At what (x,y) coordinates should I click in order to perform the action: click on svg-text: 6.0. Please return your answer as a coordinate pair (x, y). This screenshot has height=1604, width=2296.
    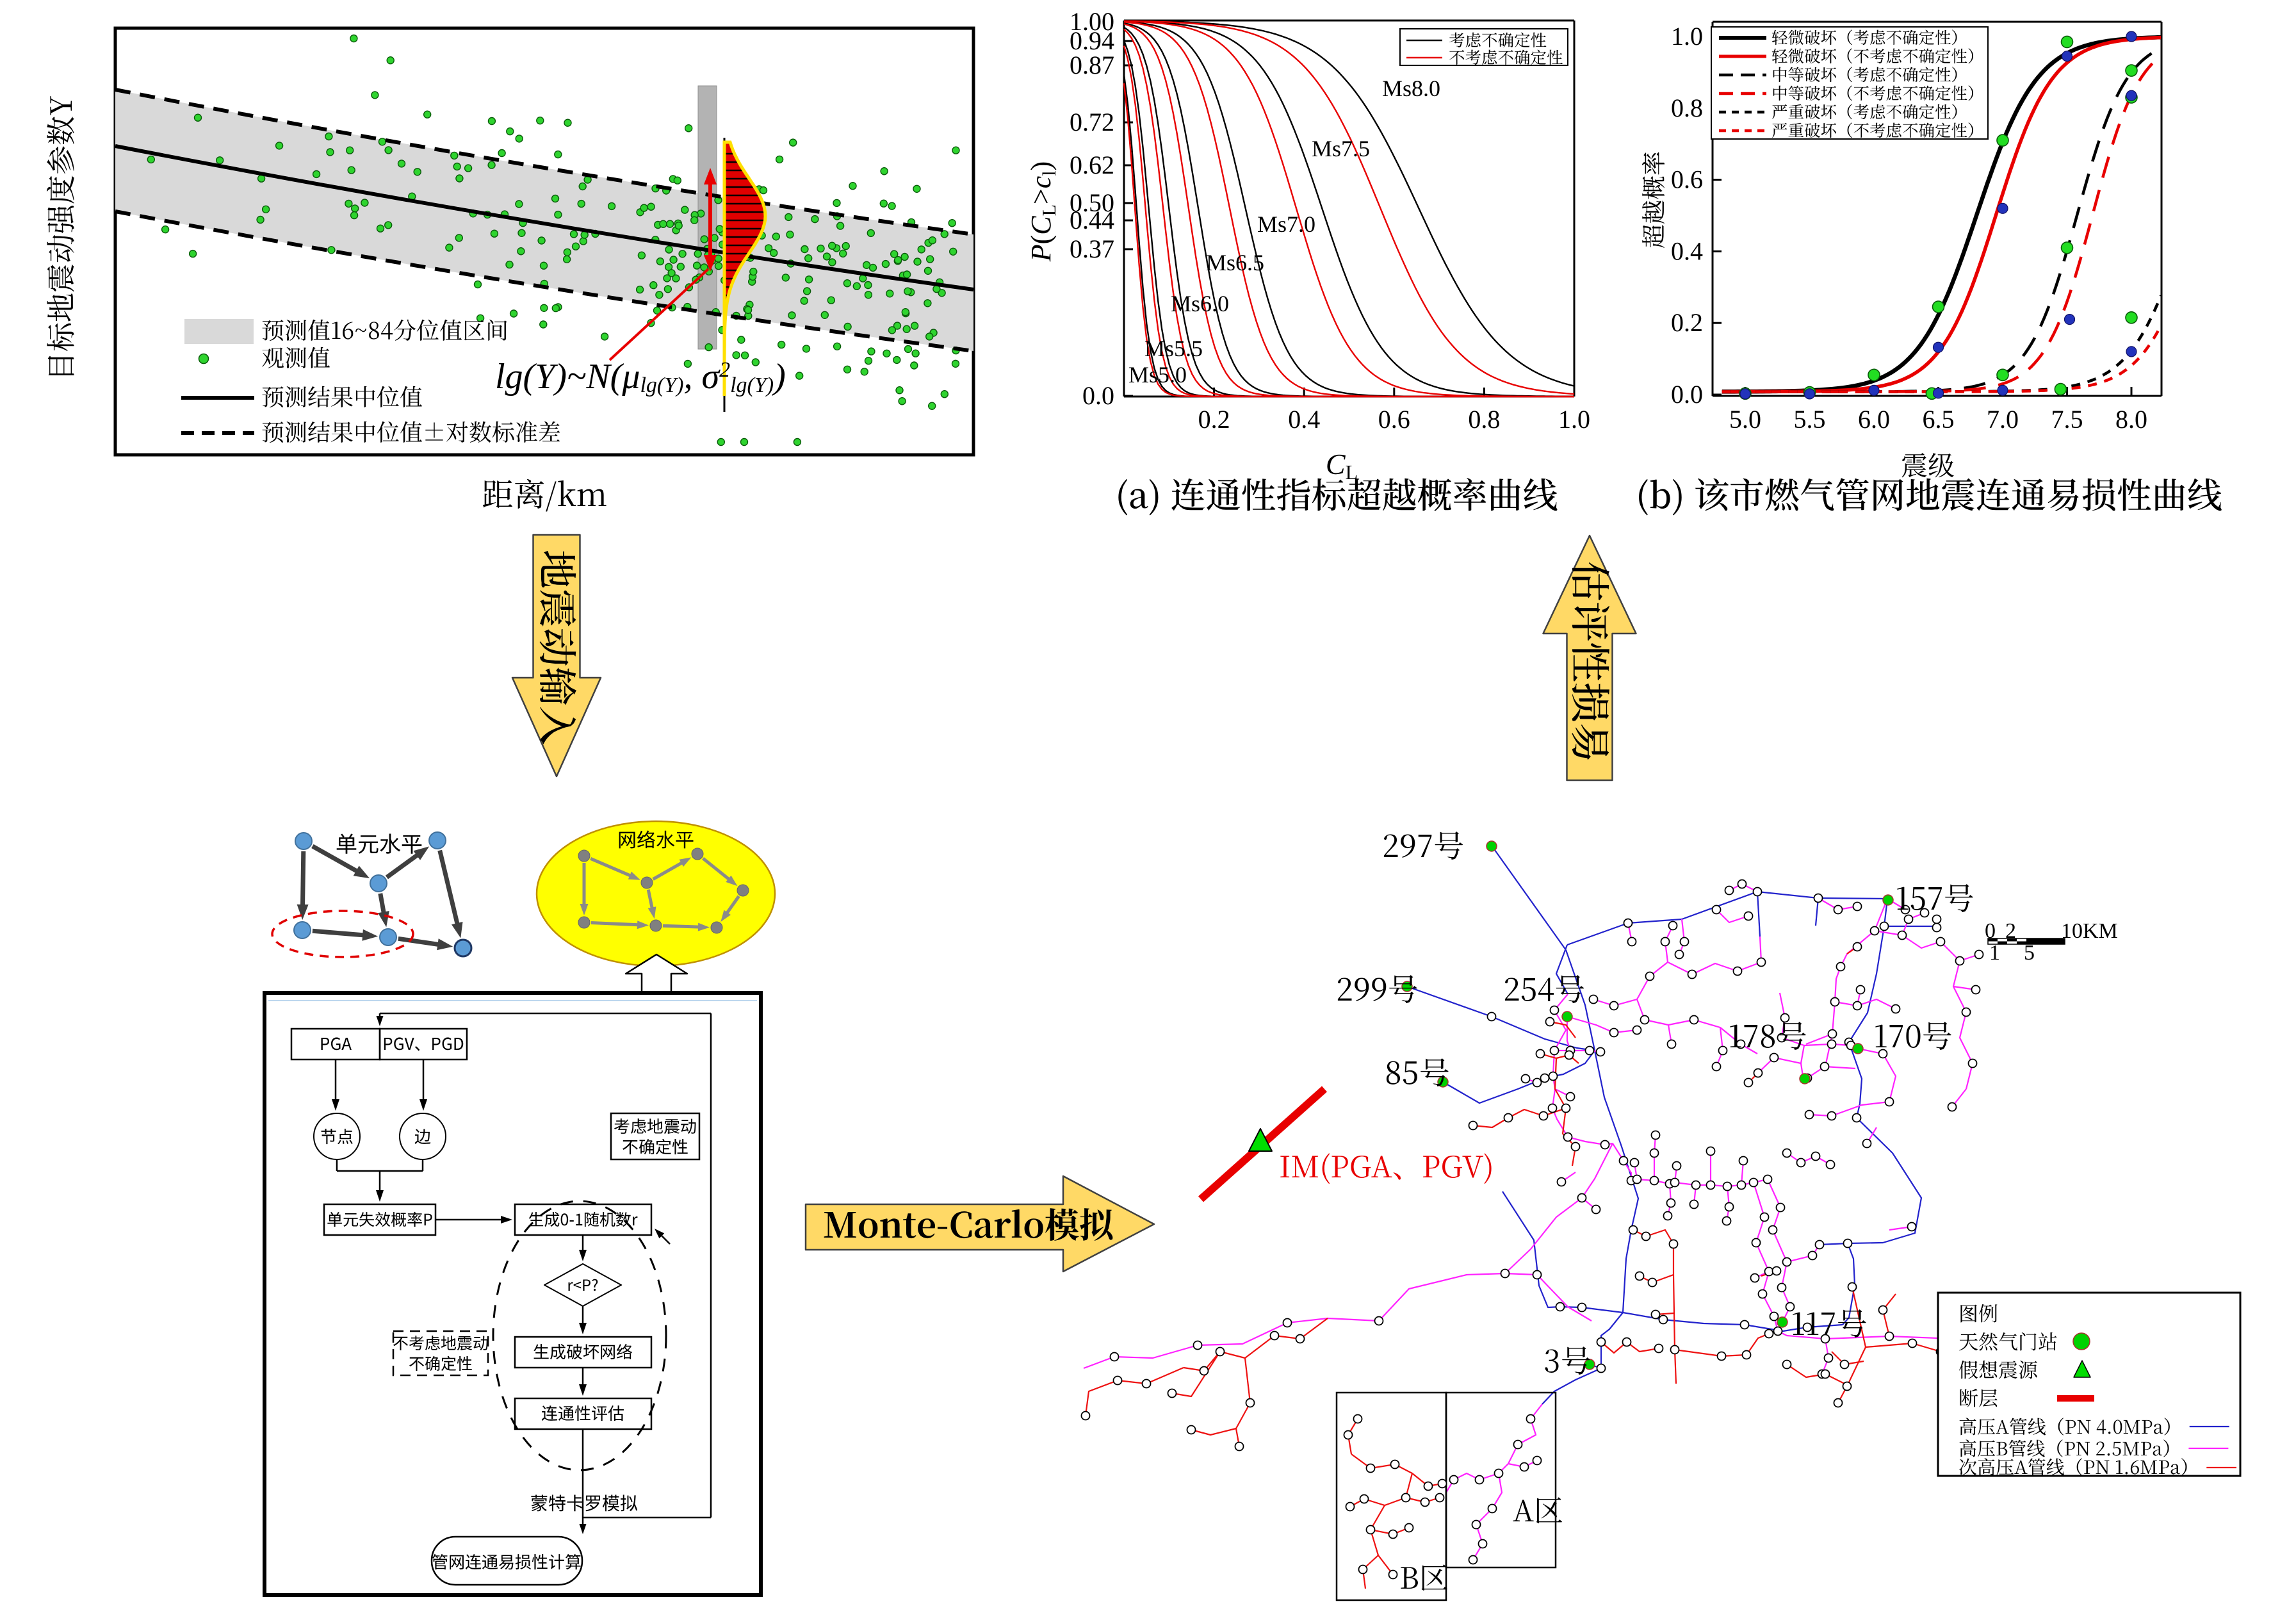
    Looking at the image, I should click on (1874, 420).